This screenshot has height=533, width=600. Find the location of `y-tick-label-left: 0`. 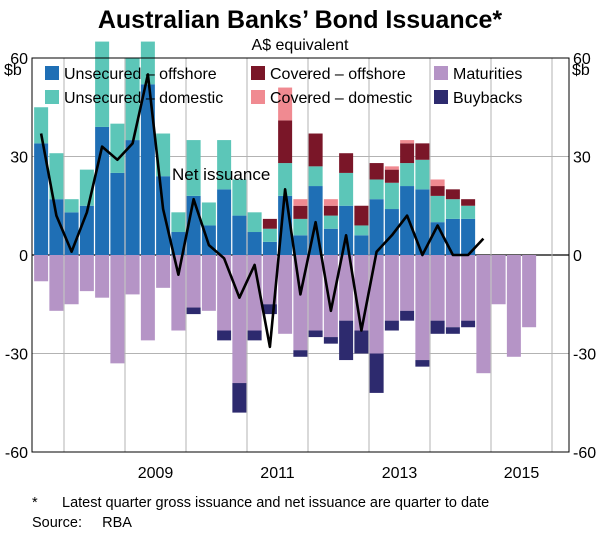

y-tick-label-left: 0 is located at coordinates (23, 256).